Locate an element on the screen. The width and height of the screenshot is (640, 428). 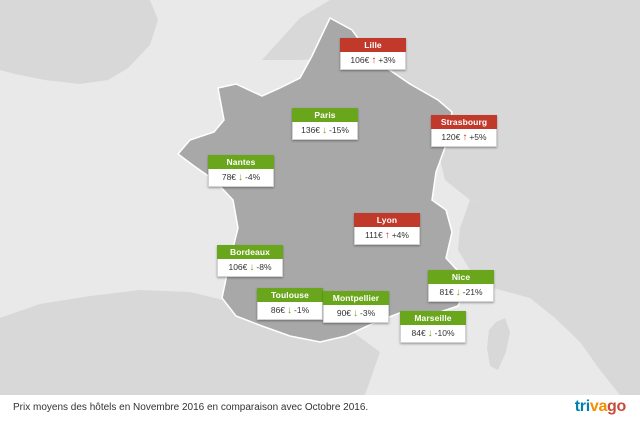
price-row: 78€ ↓ -4% is located at coordinates (241, 178).